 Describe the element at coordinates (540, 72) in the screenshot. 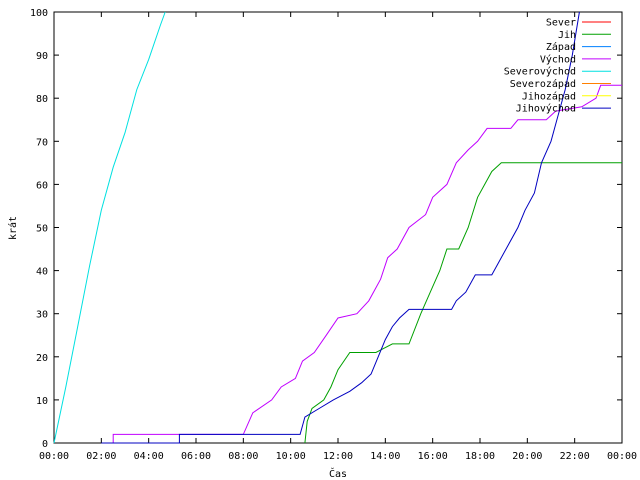

I see `legend-label: Severovýchod` at that location.